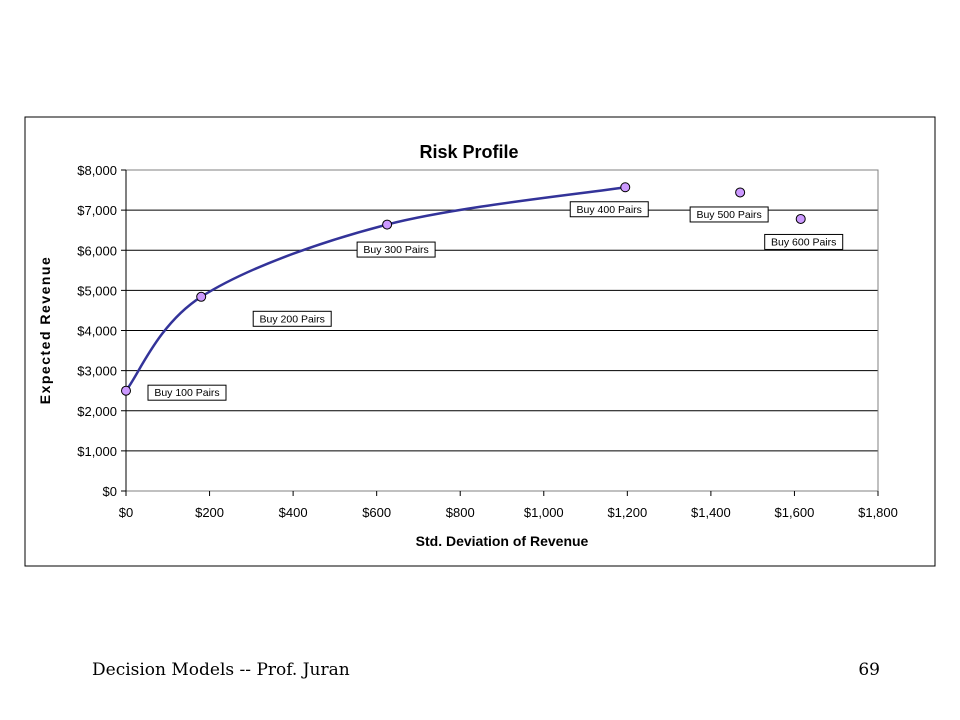  I want to click on point-label-text: Buy 600 Pairs, so click(803, 242).